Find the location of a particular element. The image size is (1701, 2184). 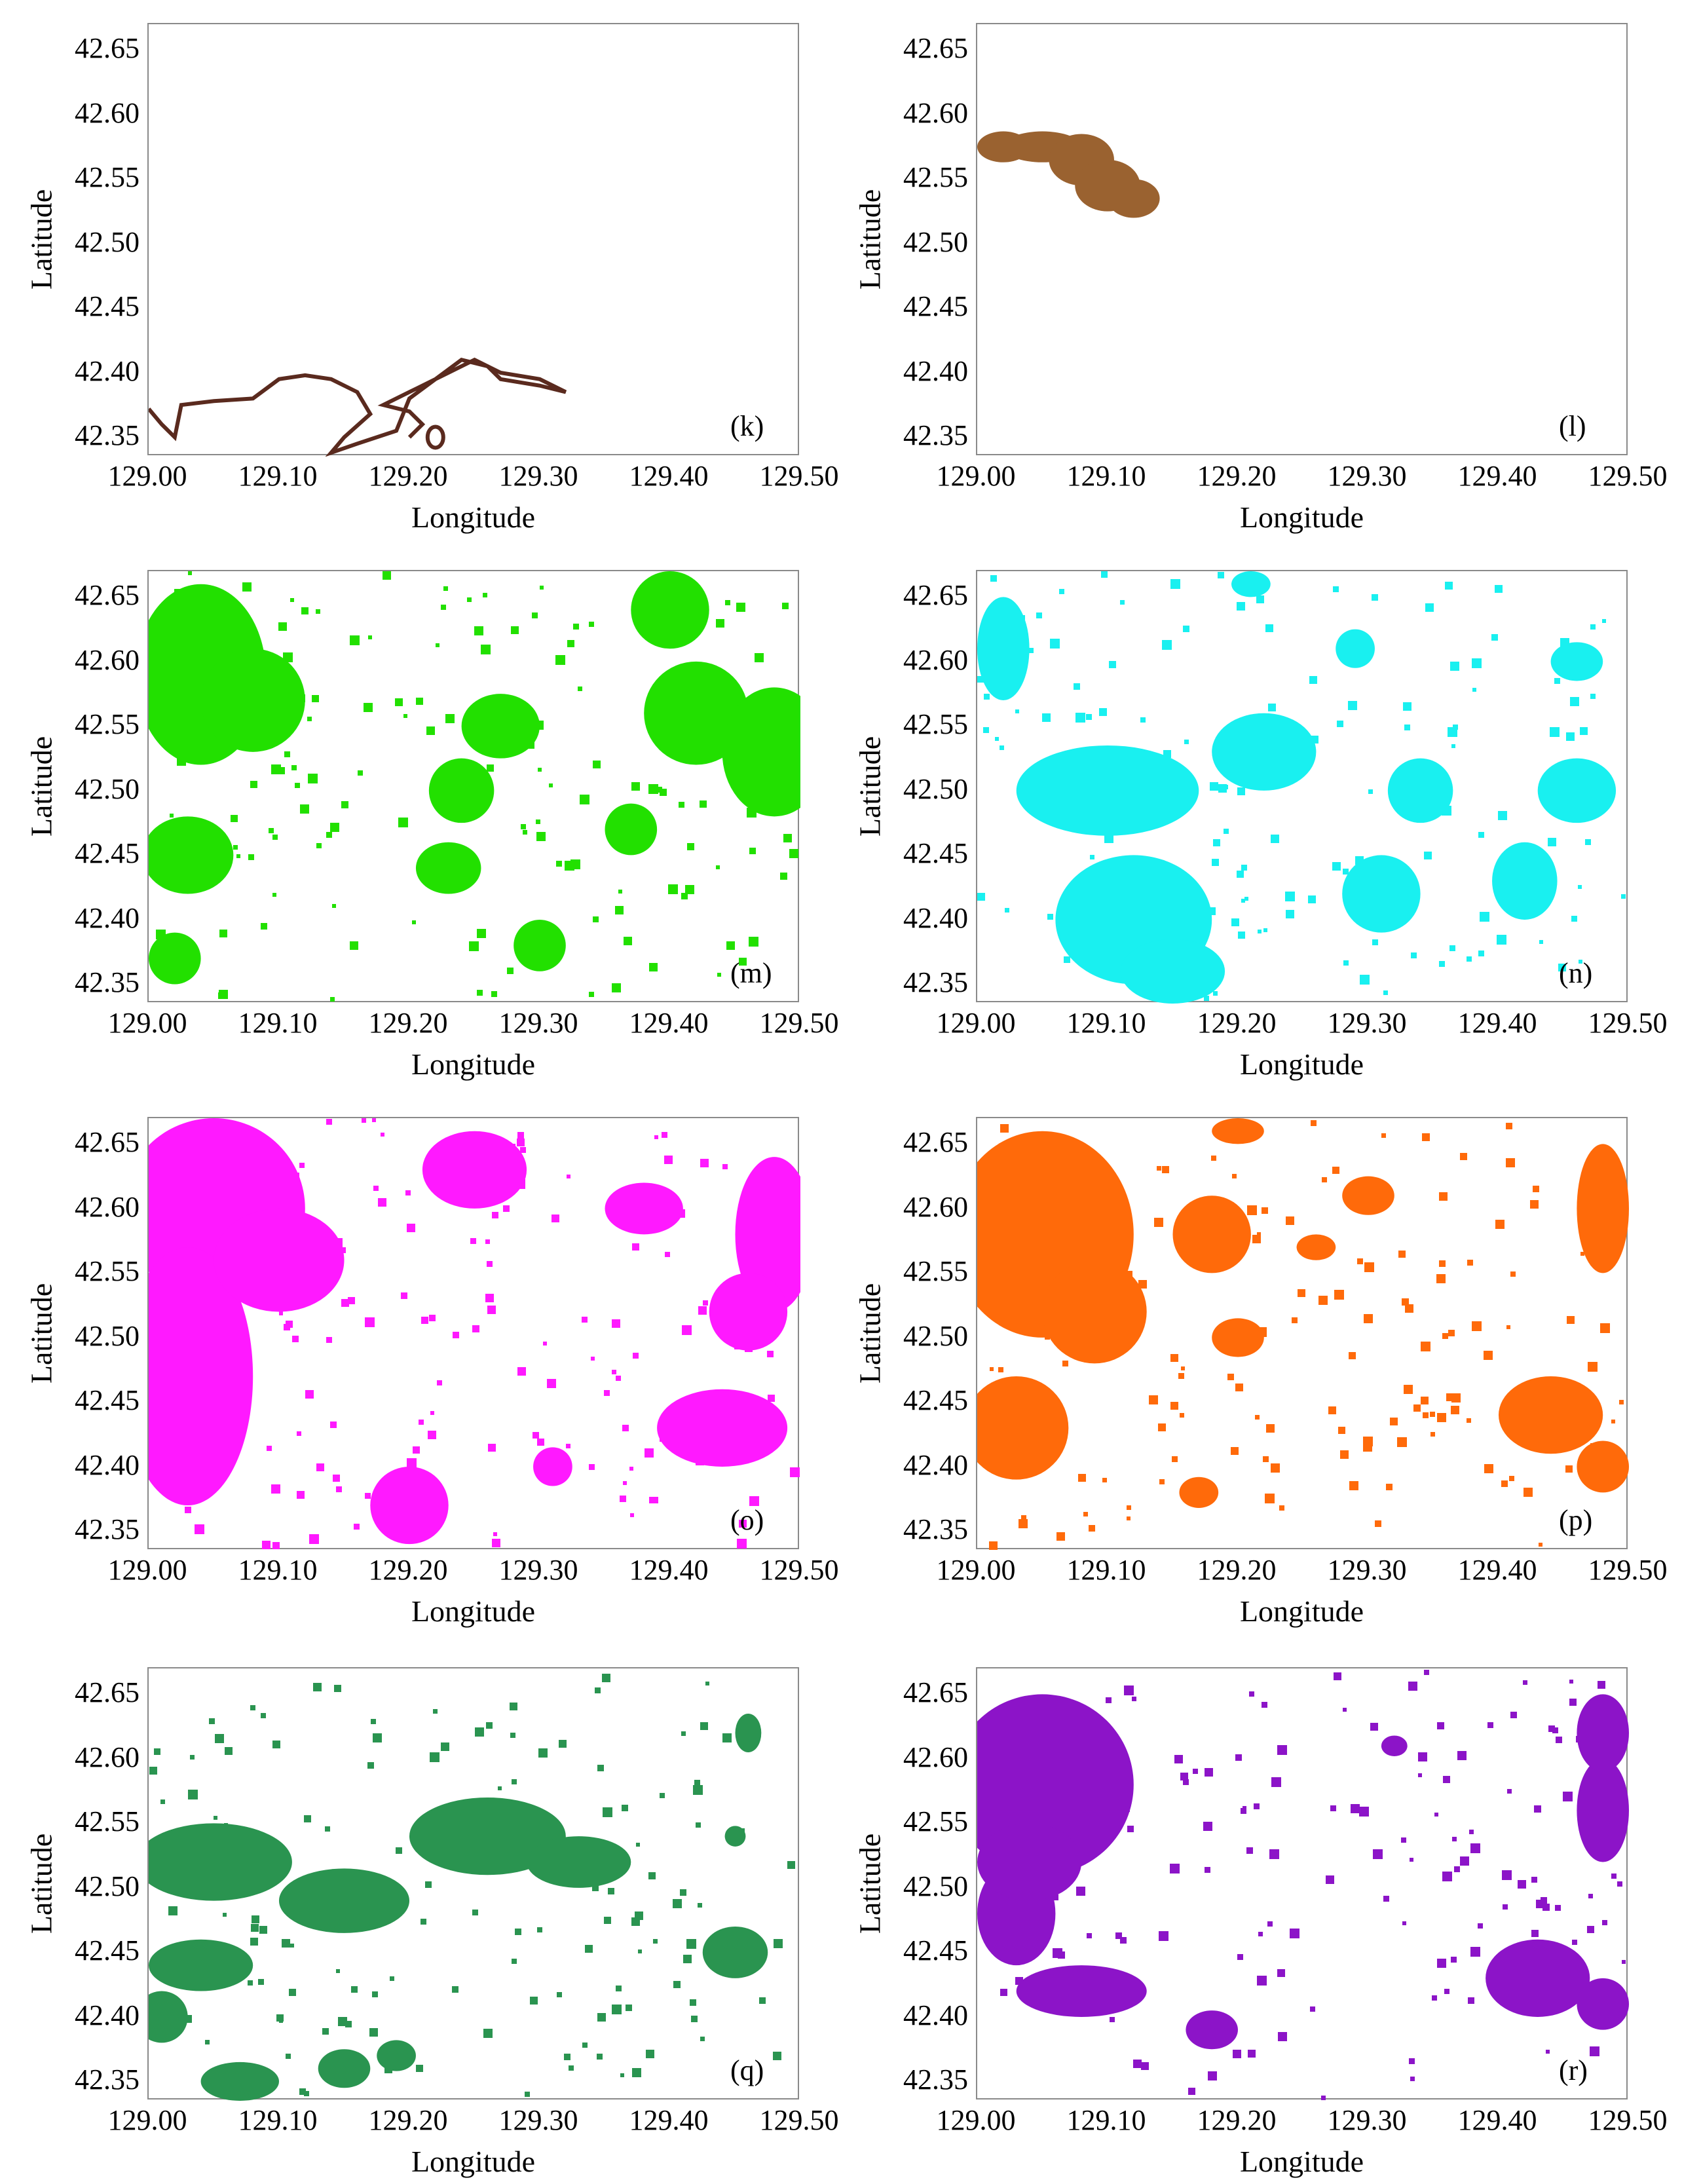

x-tick-label: 129.00 is located at coordinates (976, 476).